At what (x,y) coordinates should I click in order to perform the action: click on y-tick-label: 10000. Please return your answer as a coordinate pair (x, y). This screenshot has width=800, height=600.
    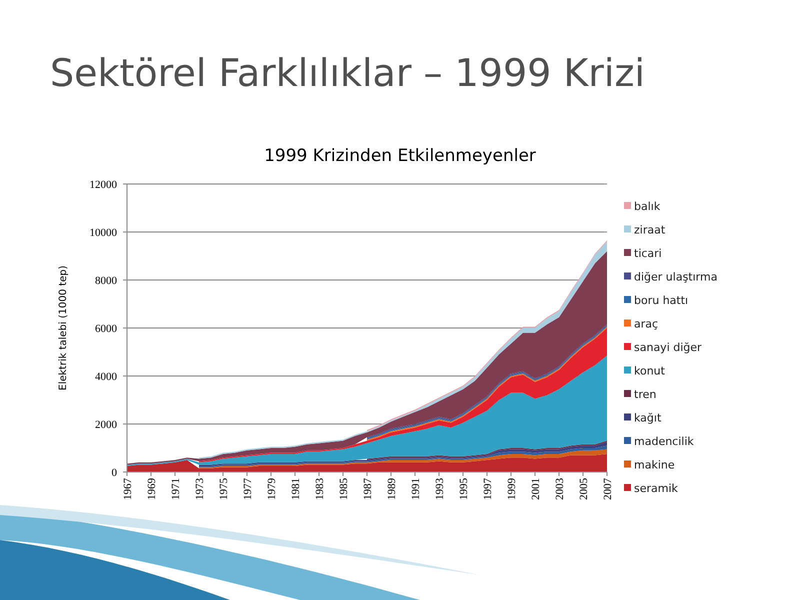
    Looking at the image, I should click on (104, 232).